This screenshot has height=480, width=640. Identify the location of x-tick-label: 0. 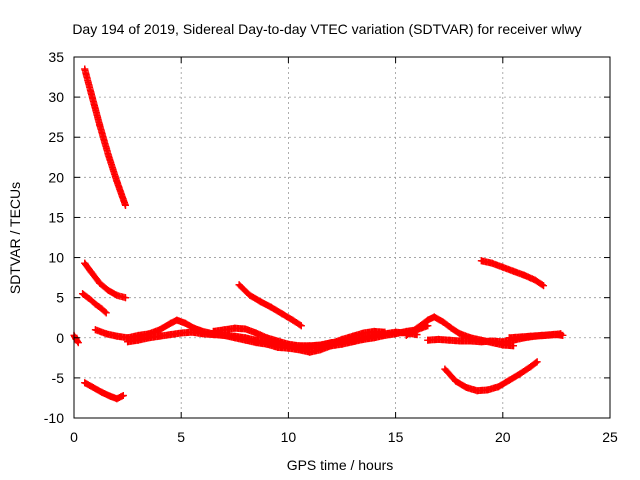
(74, 437).